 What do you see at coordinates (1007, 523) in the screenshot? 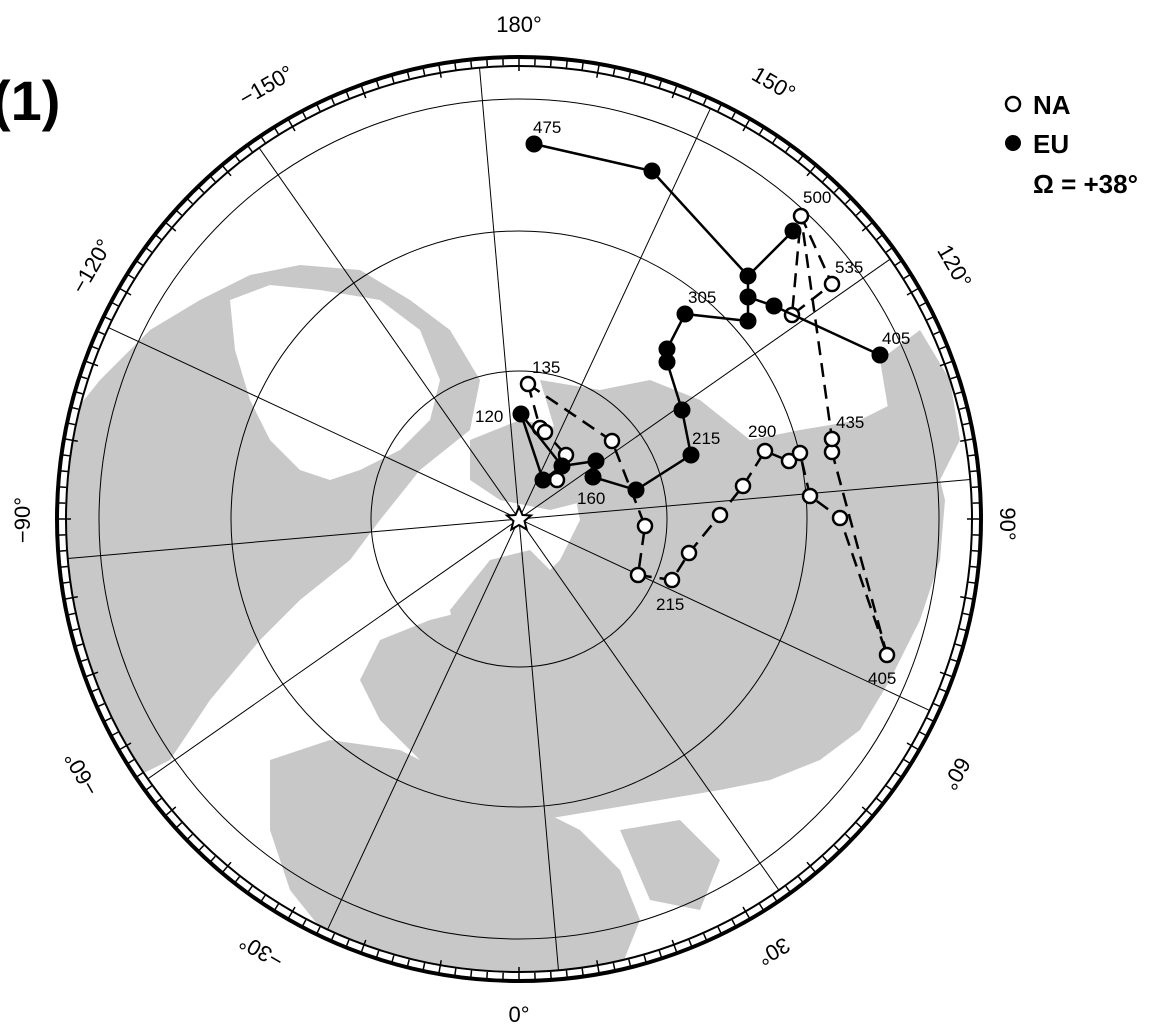
I see `lon-label-90: 90°` at bounding box center [1007, 523].